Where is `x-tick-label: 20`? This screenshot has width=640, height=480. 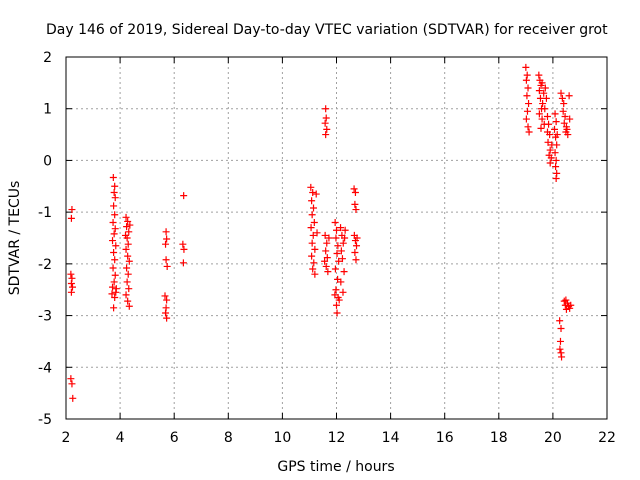
x-tick-label: 20 is located at coordinates (553, 438).